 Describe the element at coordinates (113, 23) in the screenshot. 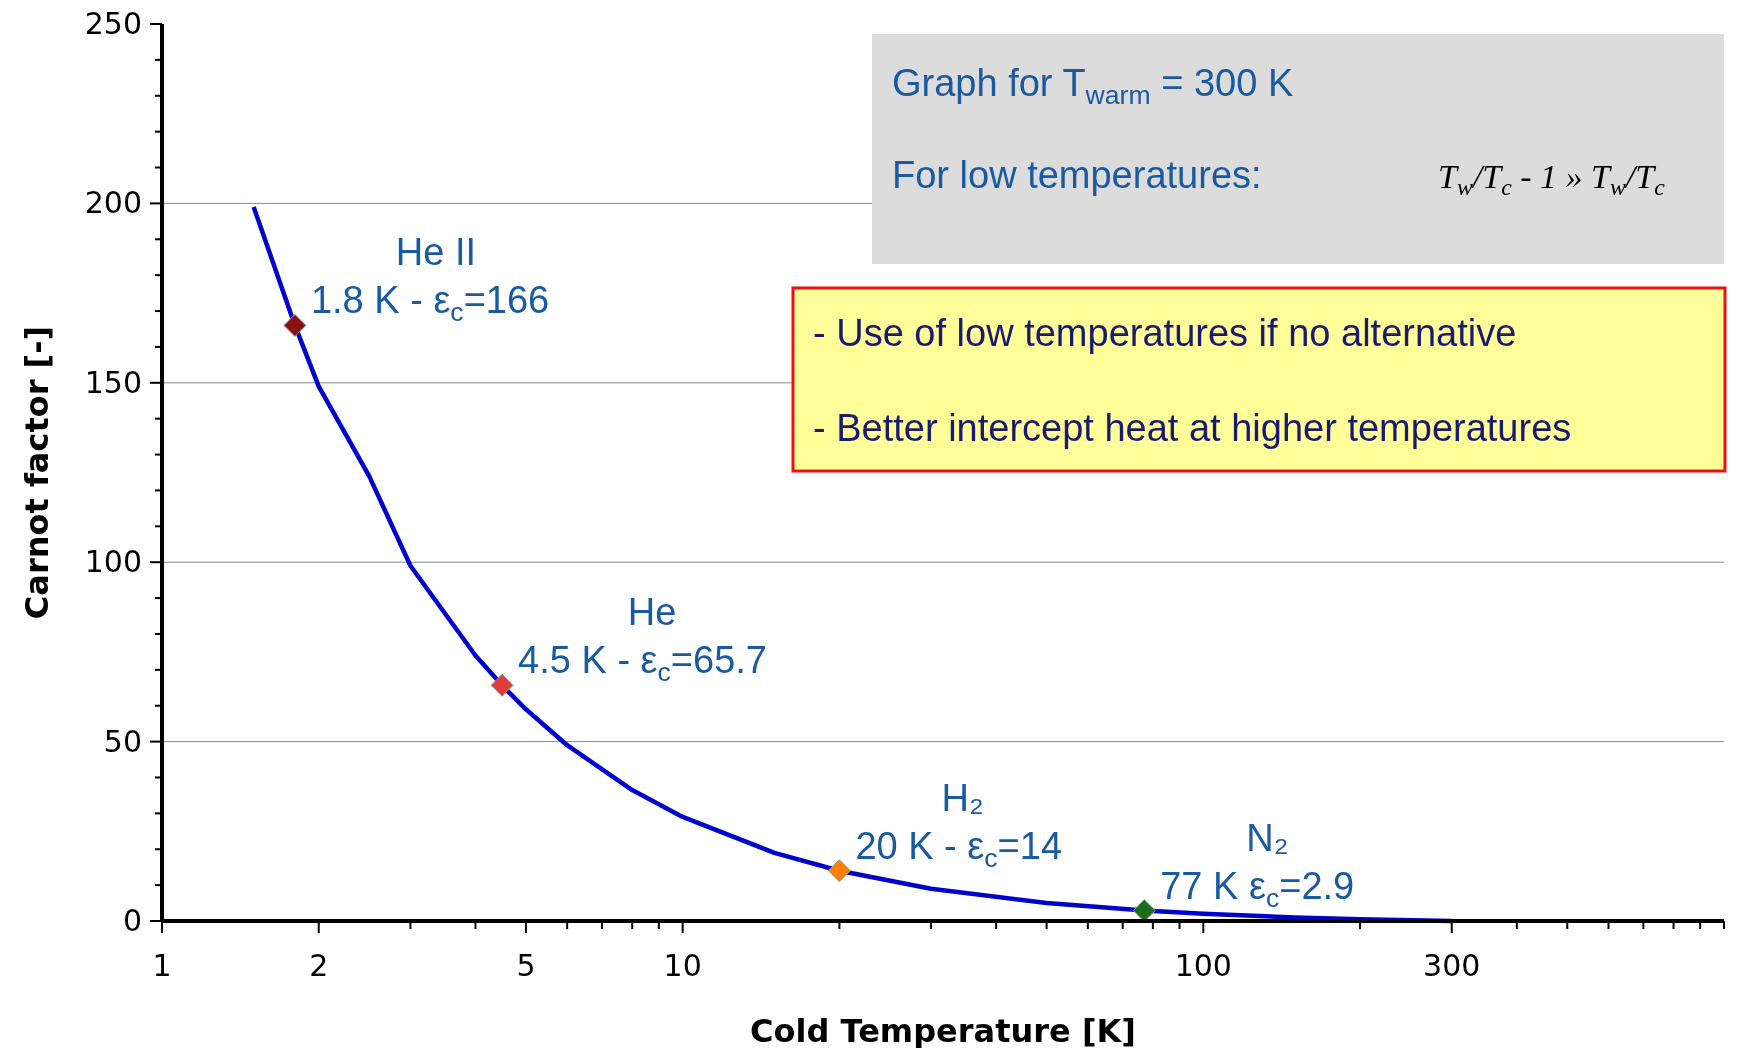

I see `y-tick-label: 250` at that location.